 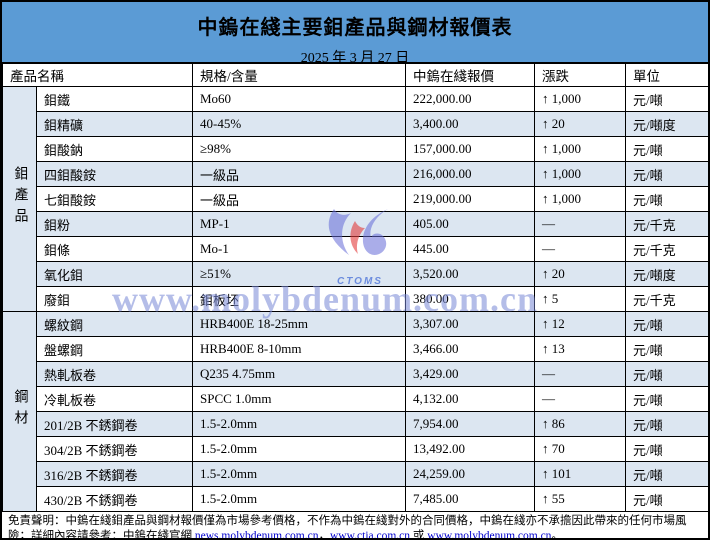 What do you see at coordinates (470, 374) in the screenshot?
I see `price-cell: 3,429.00` at bounding box center [470, 374].